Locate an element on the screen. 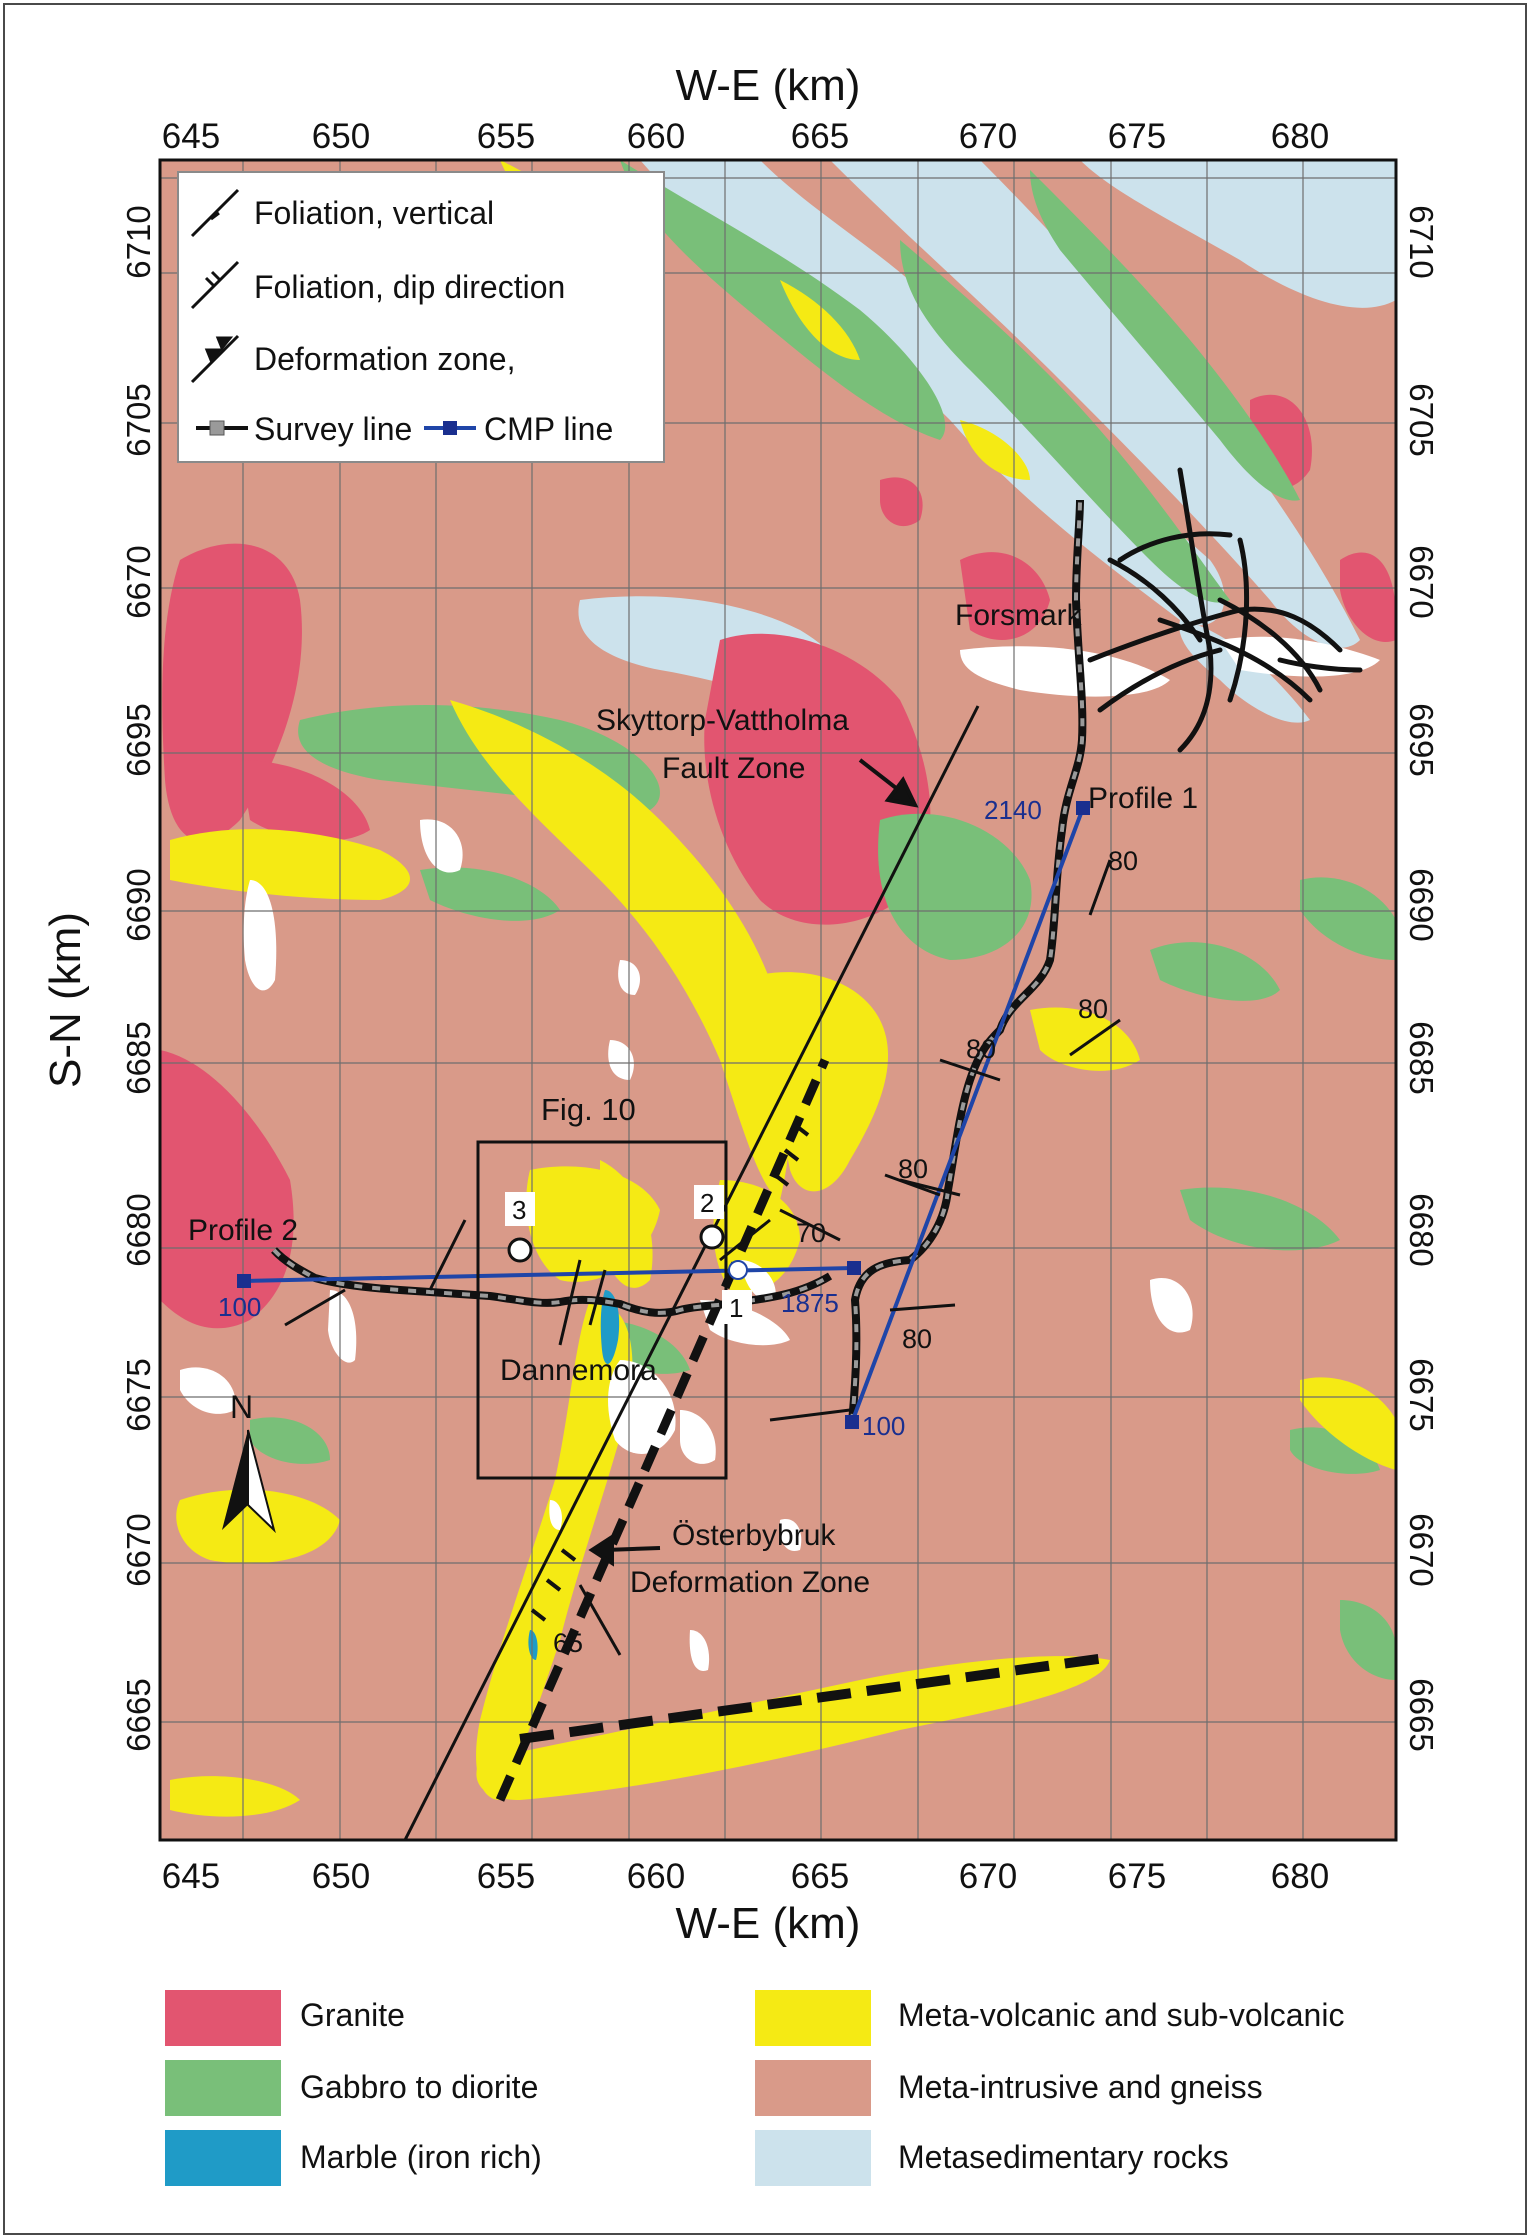 Image resolution: width=1532 pixels, height=2240 pixels. y-tick-label-right: 6710 is located at coordinates (1421, 241).